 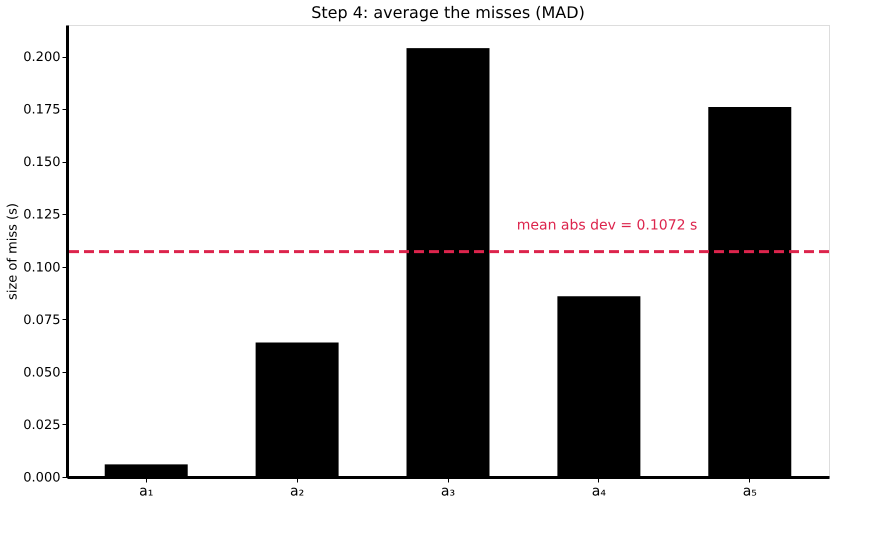 I want to click on y-tick-label: 0.200, so click(x=41, y=58).